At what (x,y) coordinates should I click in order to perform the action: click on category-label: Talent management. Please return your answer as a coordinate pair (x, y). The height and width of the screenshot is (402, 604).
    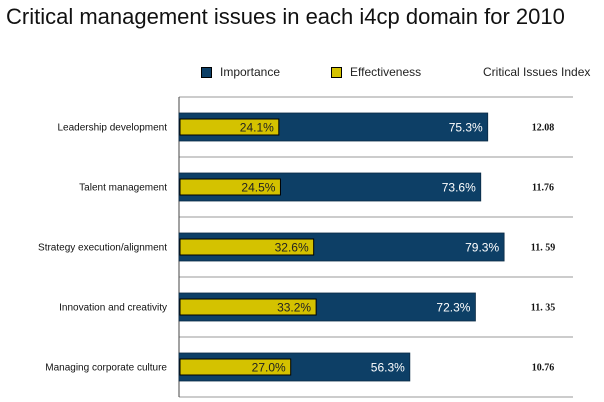
    Looking at the image, I should click on (123, 188).